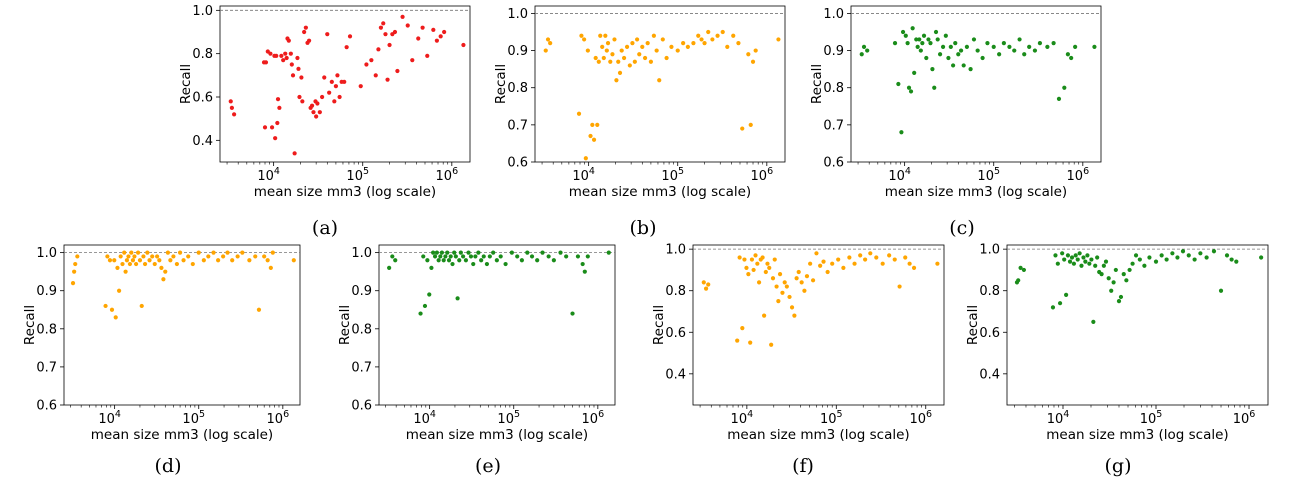 This screenshot has height=488, width=1293. Describe the element at coordinates (501, 84) in the screenshot. I see `y-axis-label: Recall` at that location.